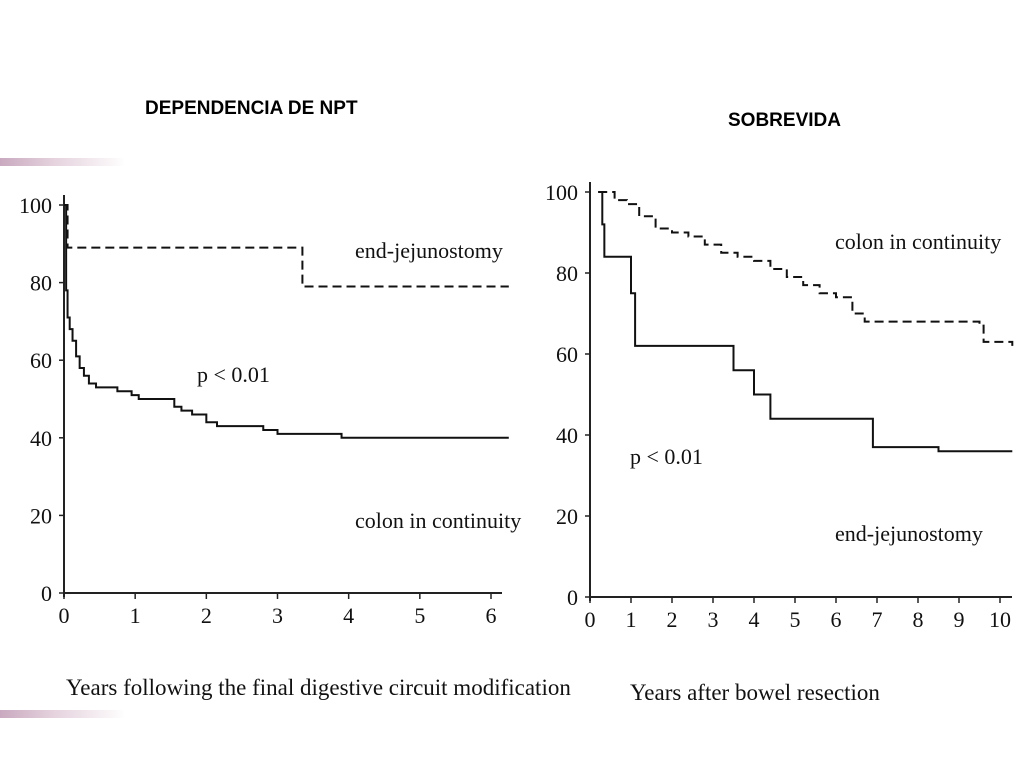 This screenshot has width=1024, height=768. I want to click on x-axis-title: Years after bowel resection, so click(755, 692).